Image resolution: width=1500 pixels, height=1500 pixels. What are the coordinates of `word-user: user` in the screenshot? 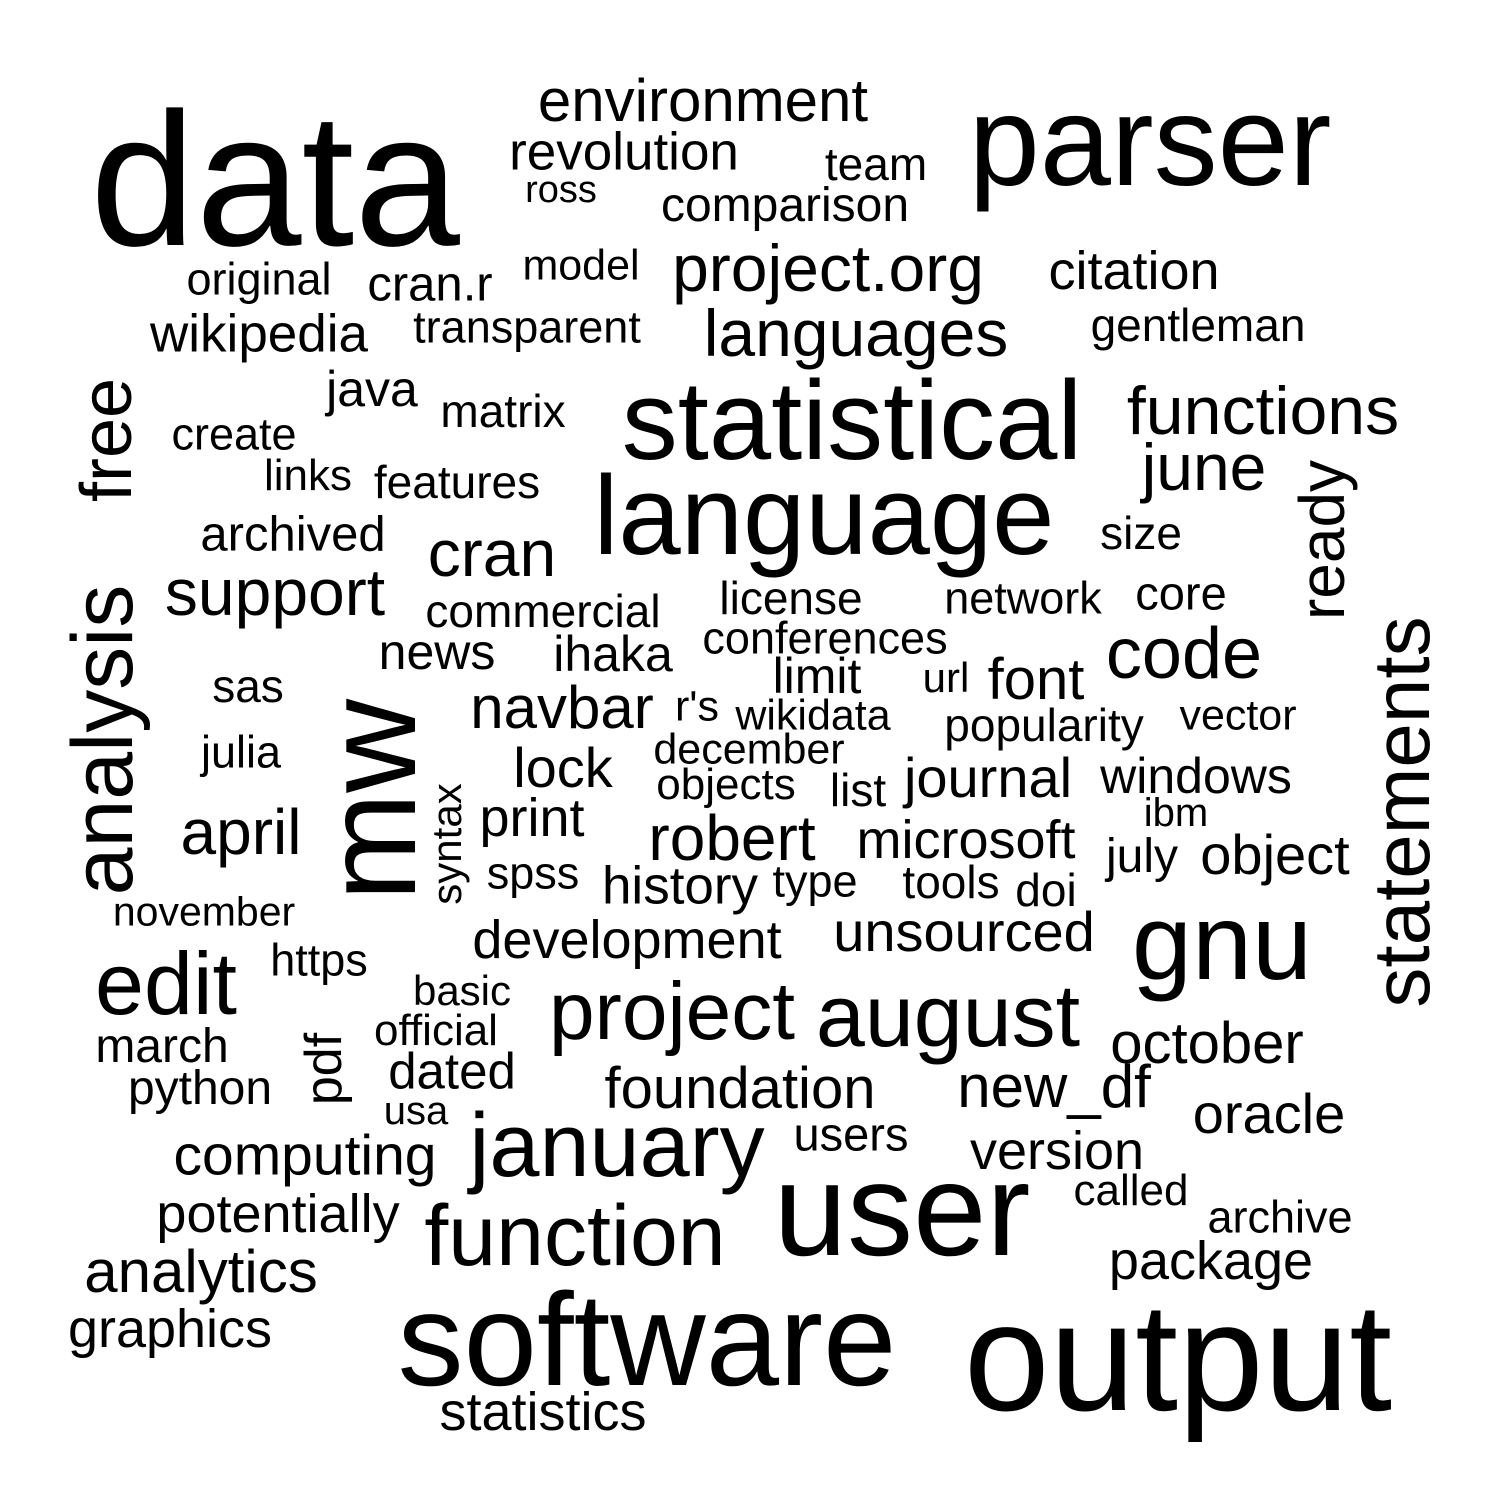 It's located at (902, 1209).